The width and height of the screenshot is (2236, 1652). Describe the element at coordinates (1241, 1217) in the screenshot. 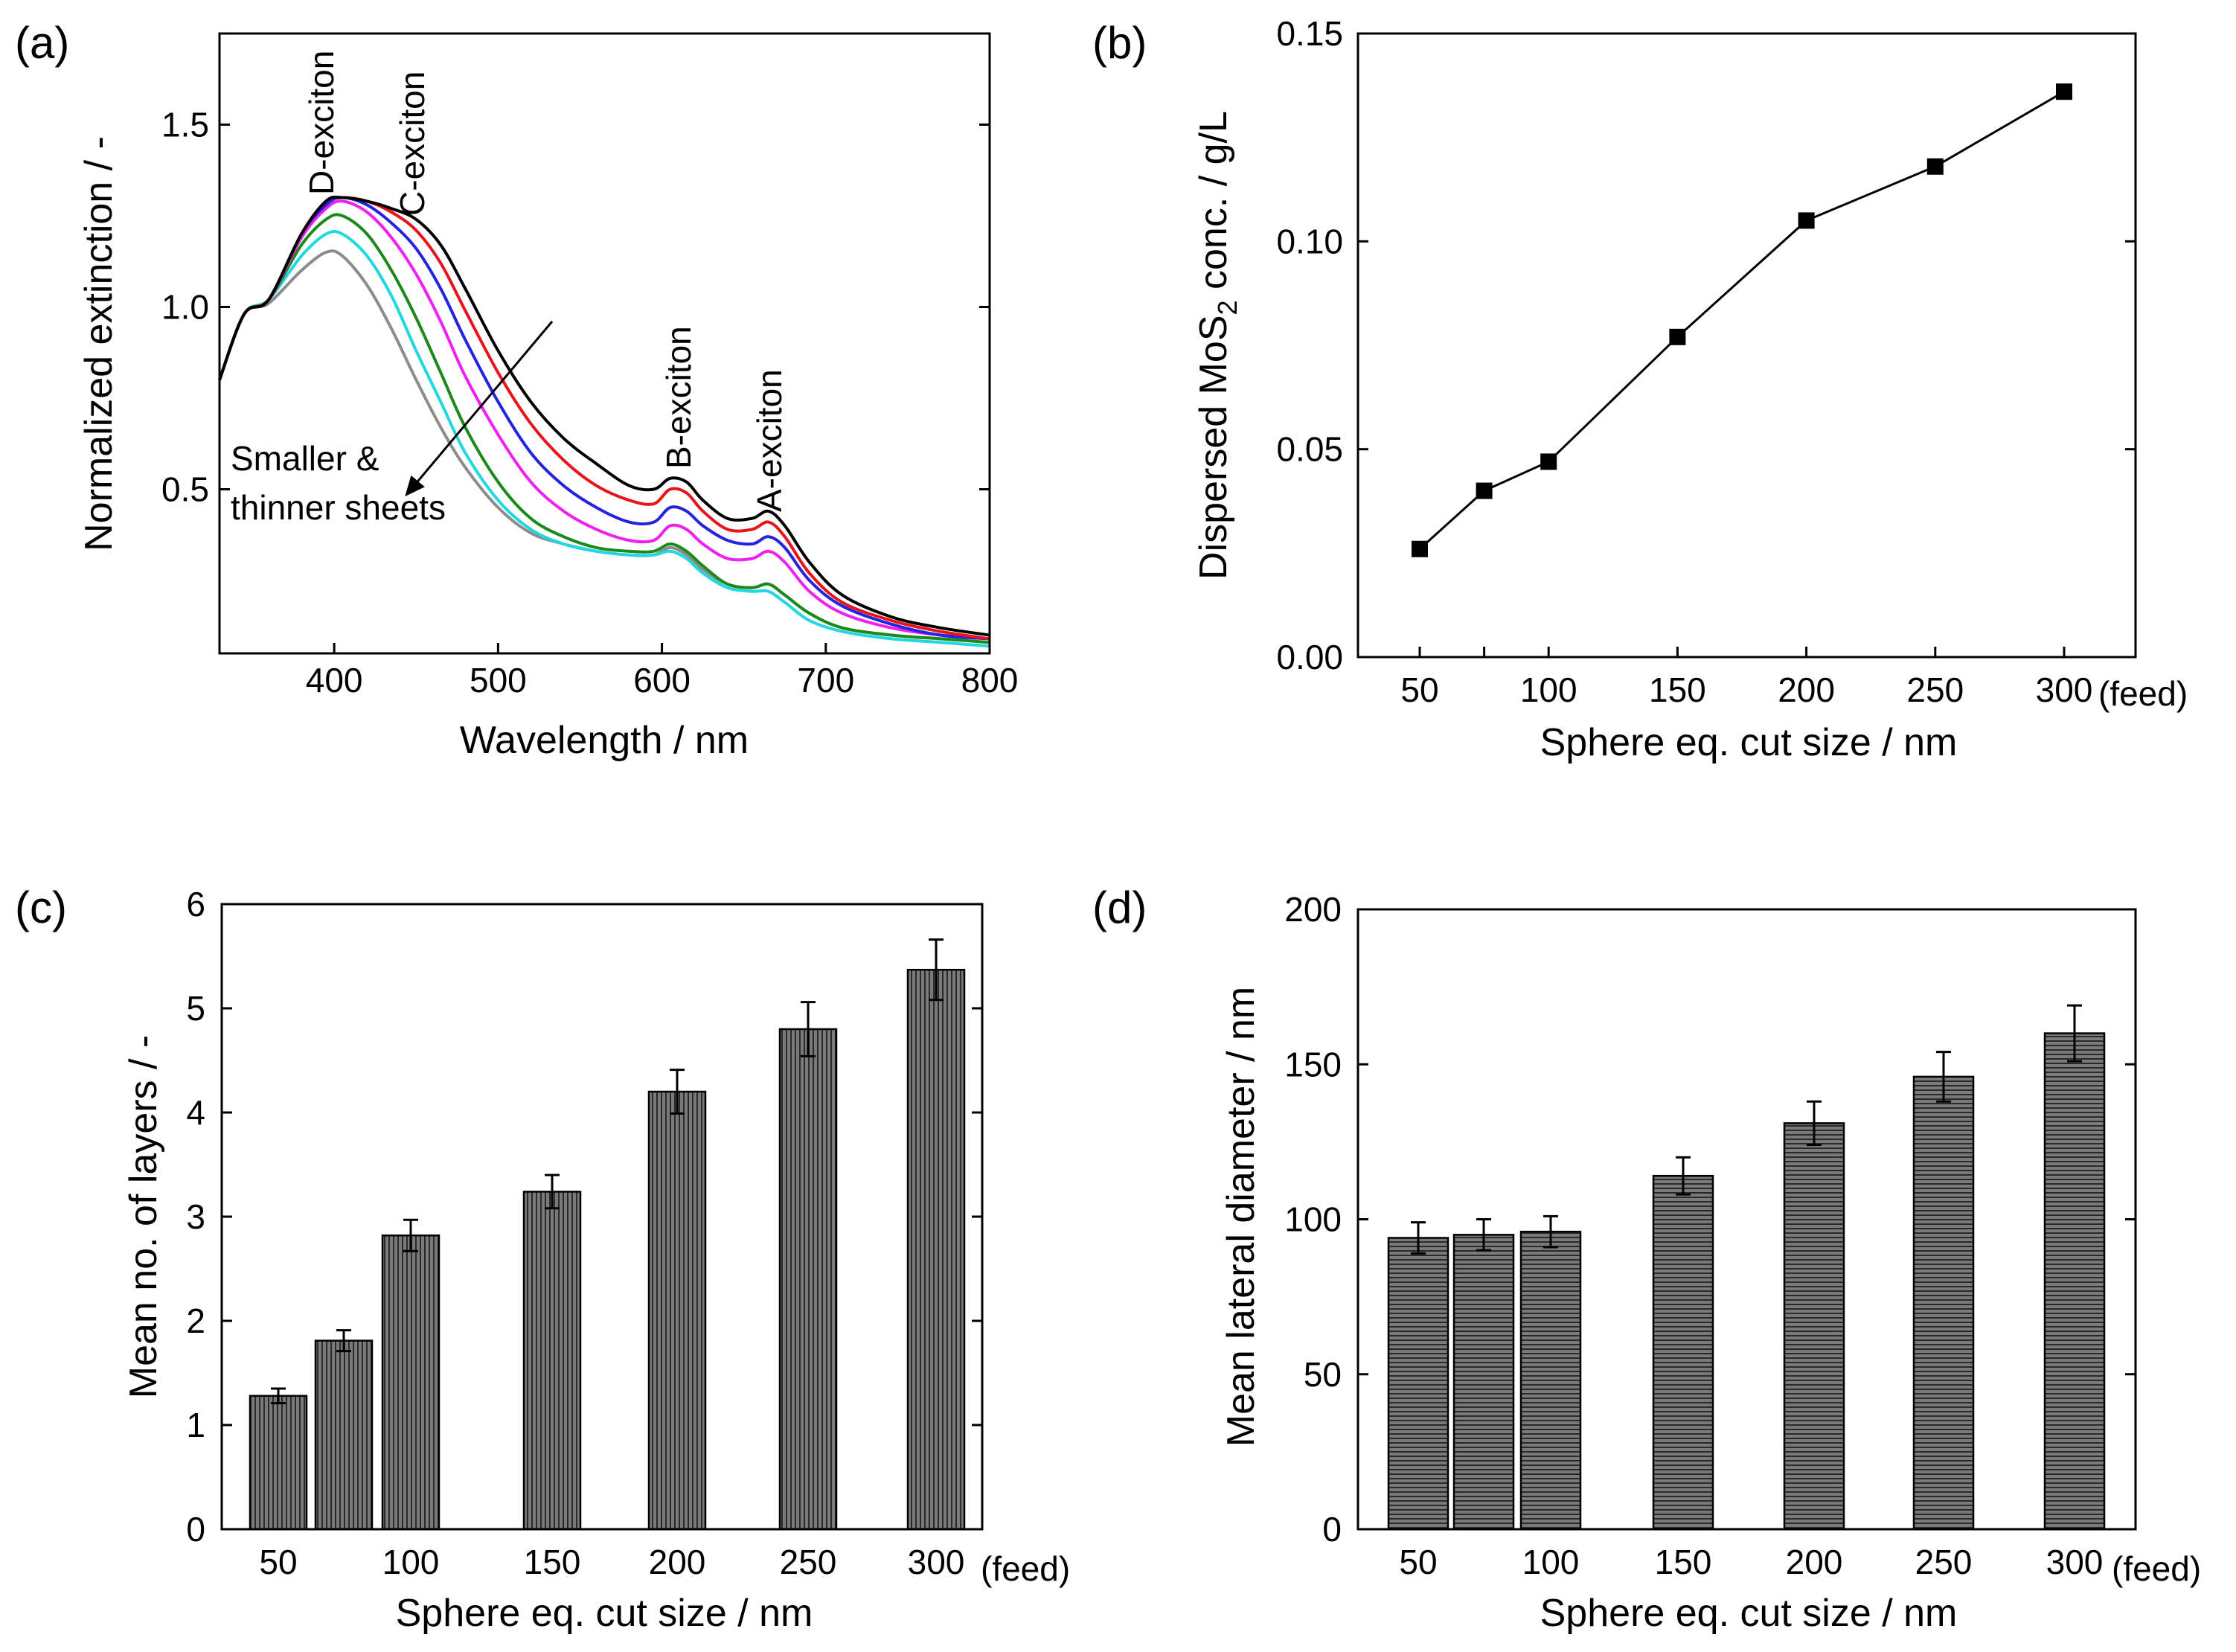

I see `y-axis-title-d: Mean lateral diameter / nm` at that location.